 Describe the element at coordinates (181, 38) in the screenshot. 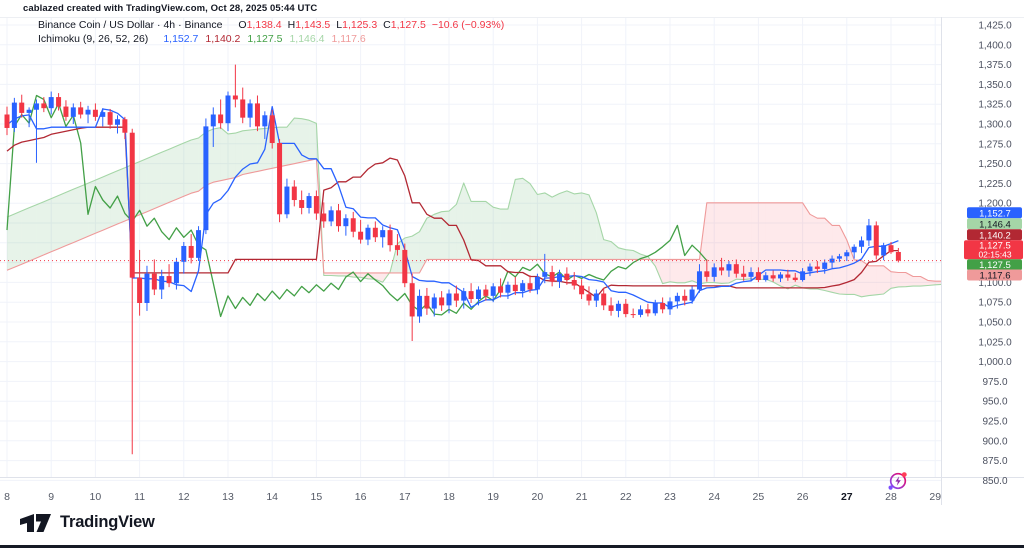

I see `indicator-value-conversion-line: 1,152.7` at that location.